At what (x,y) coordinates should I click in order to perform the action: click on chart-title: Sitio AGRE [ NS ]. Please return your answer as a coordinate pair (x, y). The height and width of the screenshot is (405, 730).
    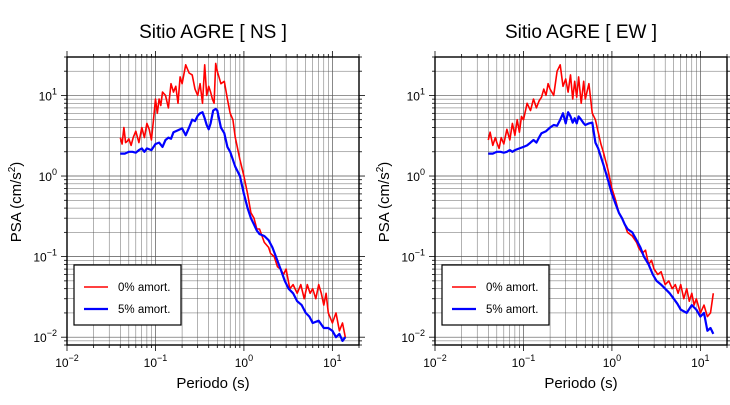
    Looking at the image, I should click on (213, 32).